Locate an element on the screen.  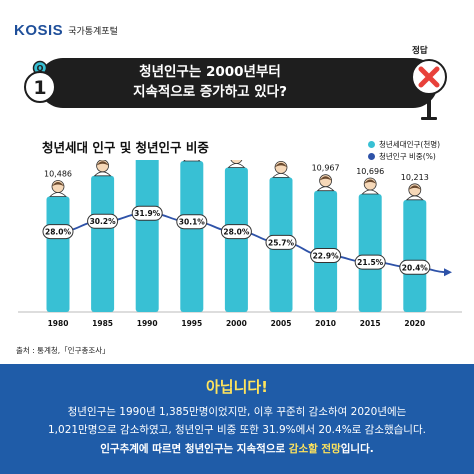
ratio-value-label: 20.4% is located at coordinates (415, 267).